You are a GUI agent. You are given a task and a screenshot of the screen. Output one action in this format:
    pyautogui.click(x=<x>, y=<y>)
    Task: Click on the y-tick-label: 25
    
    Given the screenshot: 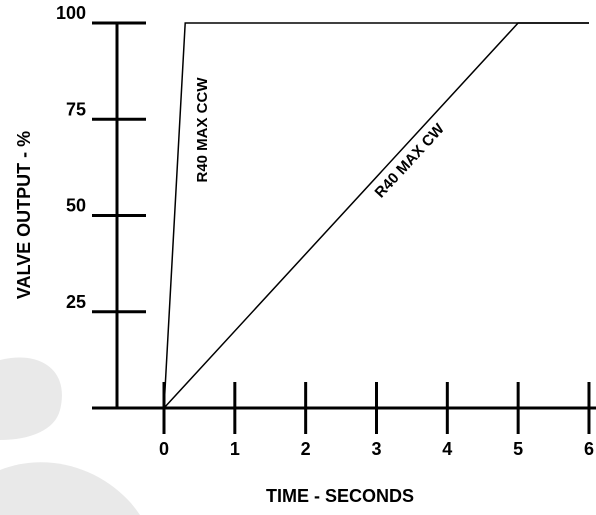 What is the action you would take?
    pyautogui.click(x=76, y=302)
    